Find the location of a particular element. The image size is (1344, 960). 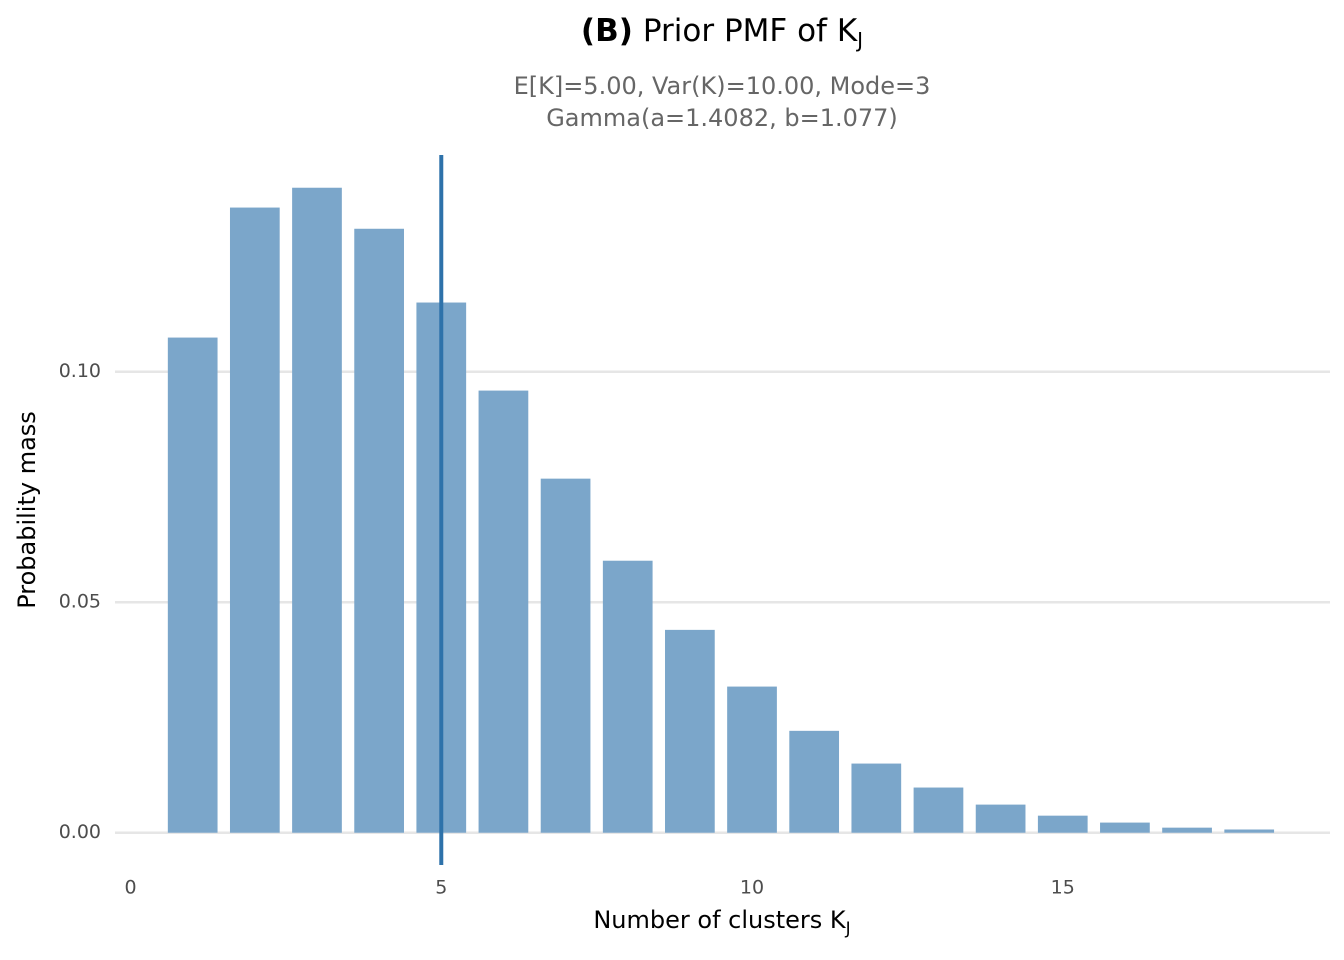

subtitle: Gamma(a=1.4082, b=1.077) is located at coordinates (722, 118).